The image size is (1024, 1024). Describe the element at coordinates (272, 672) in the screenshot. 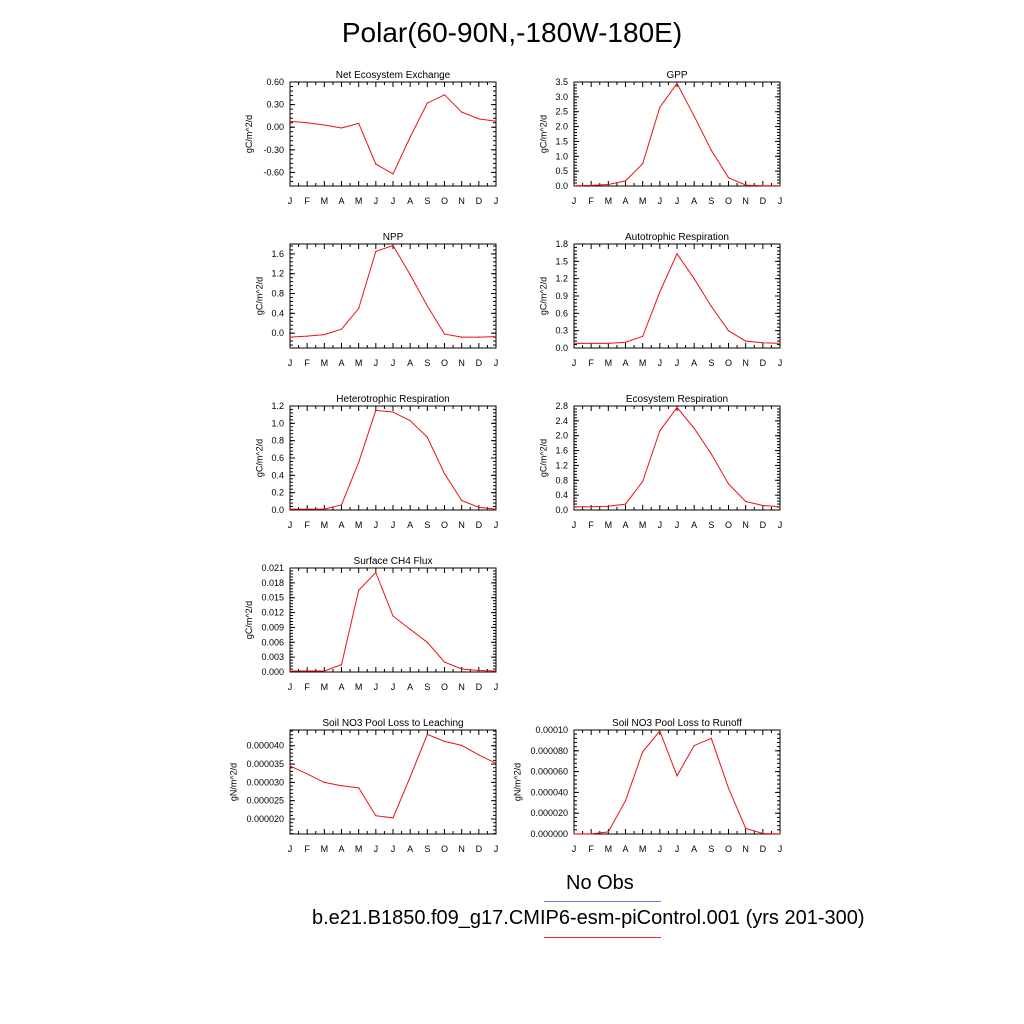

I see `y-tick-label: 0.000` at that location.